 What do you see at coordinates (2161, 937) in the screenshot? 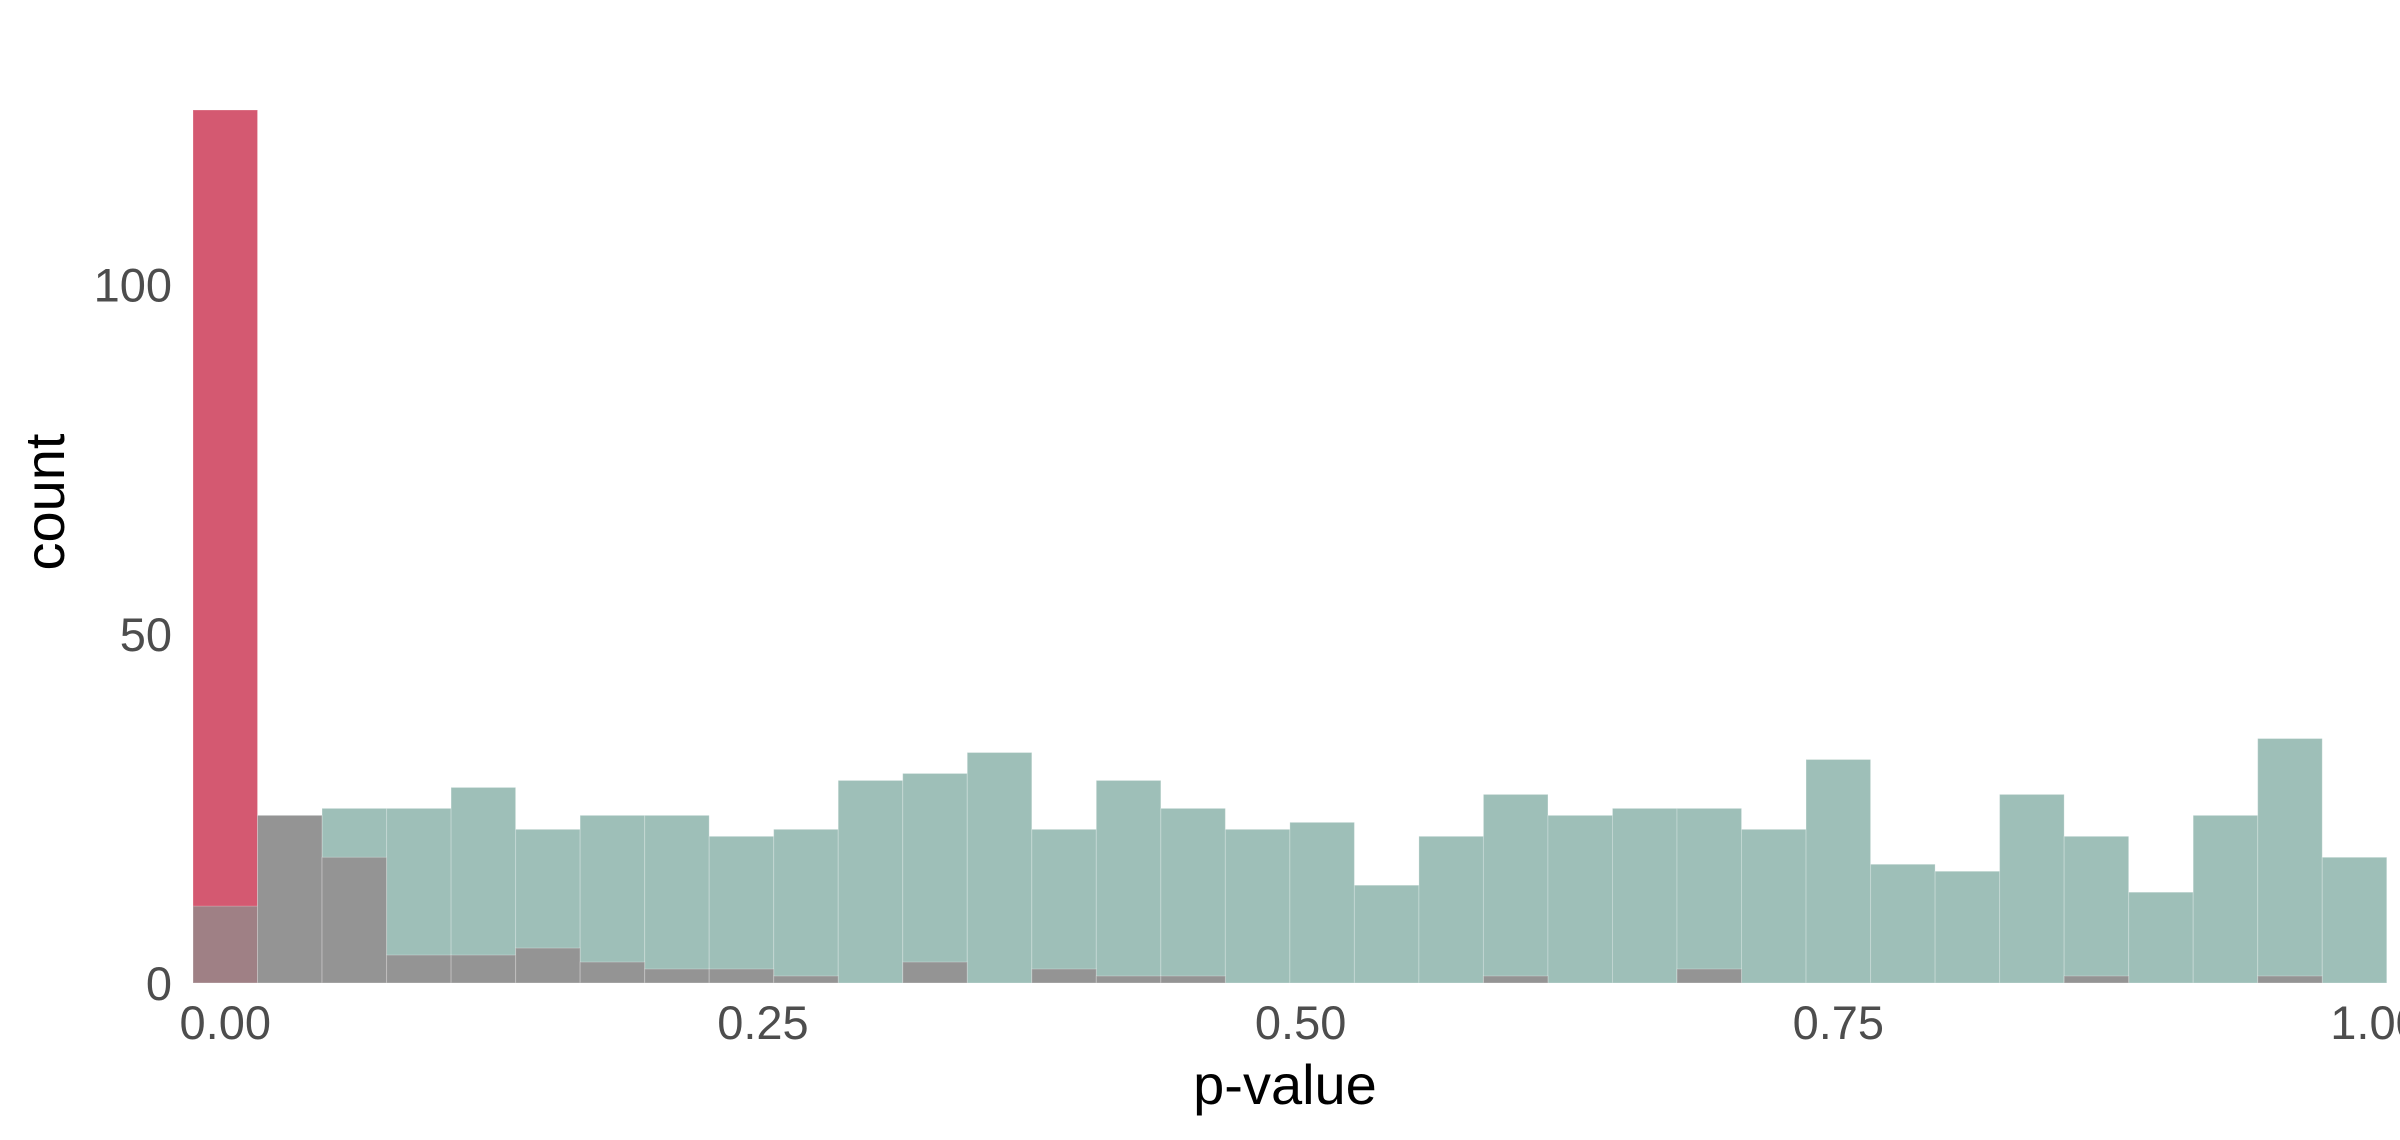
I see `histogram-bar-series1-bin30` at bounding box center [2161, 937].